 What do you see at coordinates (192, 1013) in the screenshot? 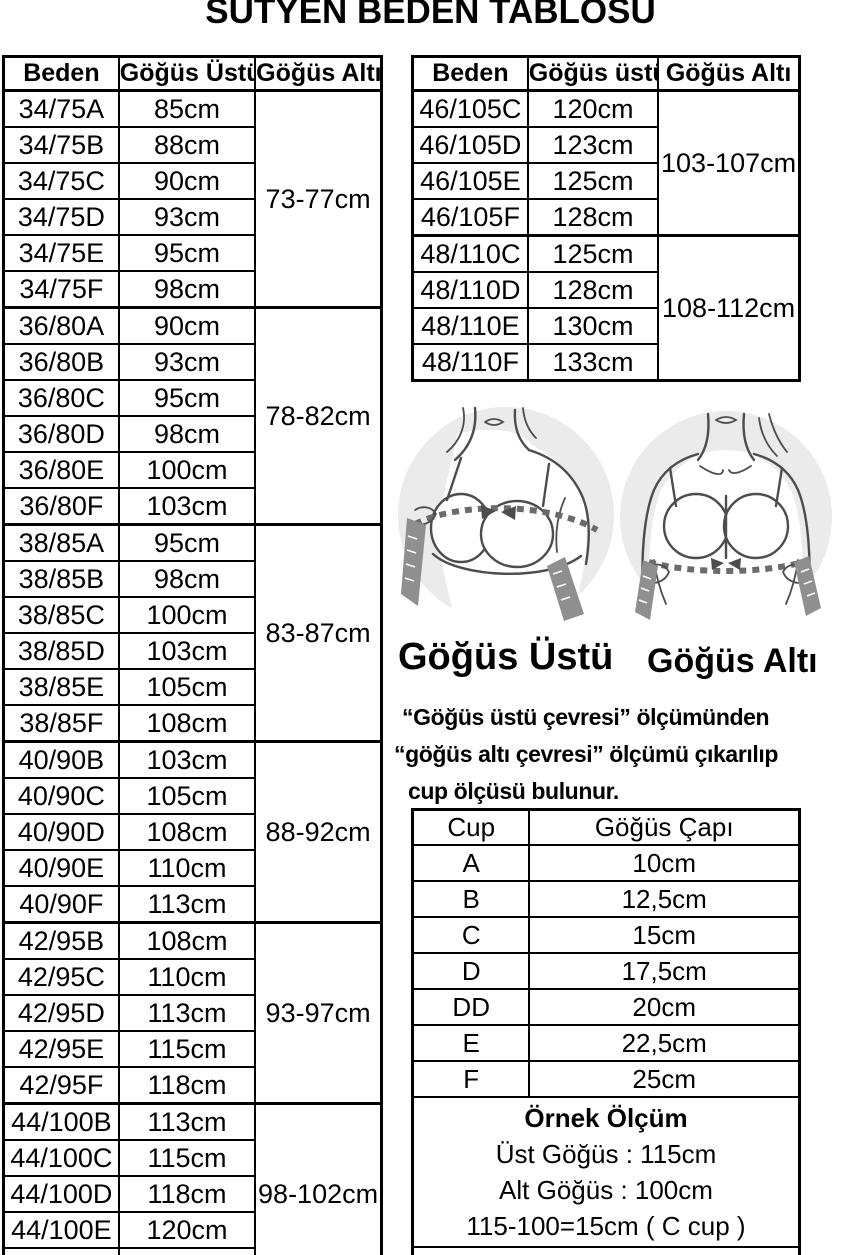
I see `table-row: 42/95D 113cm` at bounding box center [192, 1013].